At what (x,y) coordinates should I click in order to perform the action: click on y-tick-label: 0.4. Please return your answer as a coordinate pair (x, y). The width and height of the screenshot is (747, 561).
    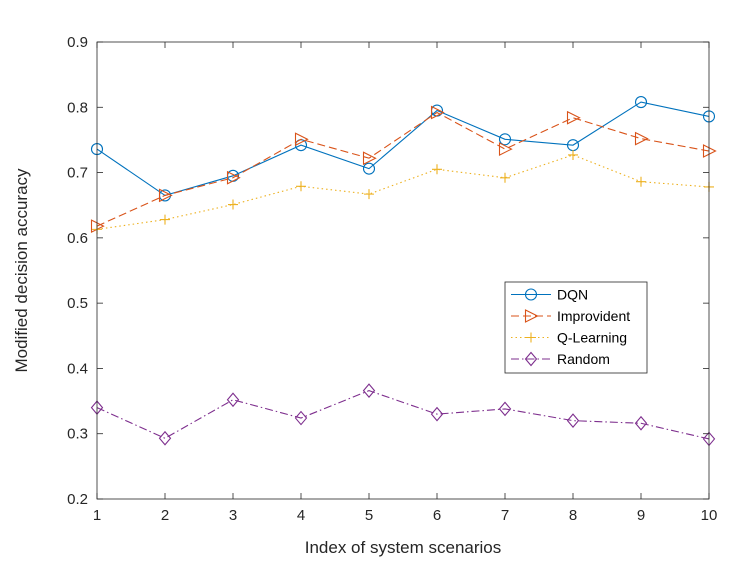
    Looking at the image, I should click on (77, 368).